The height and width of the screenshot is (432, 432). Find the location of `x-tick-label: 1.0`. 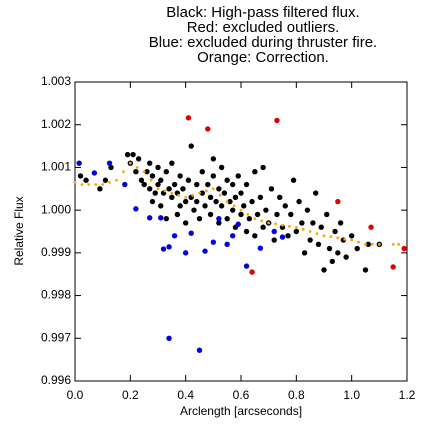

x-tick-label: 1.0 is located at coordinates (351, 395).